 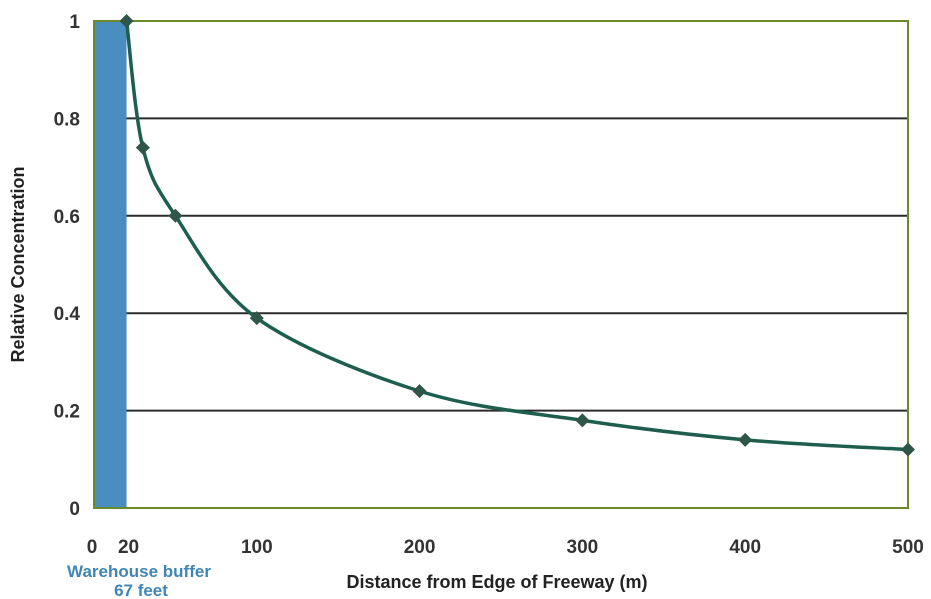 I want to click on x-tick-label-1: 20, so click(x=128, y=547).